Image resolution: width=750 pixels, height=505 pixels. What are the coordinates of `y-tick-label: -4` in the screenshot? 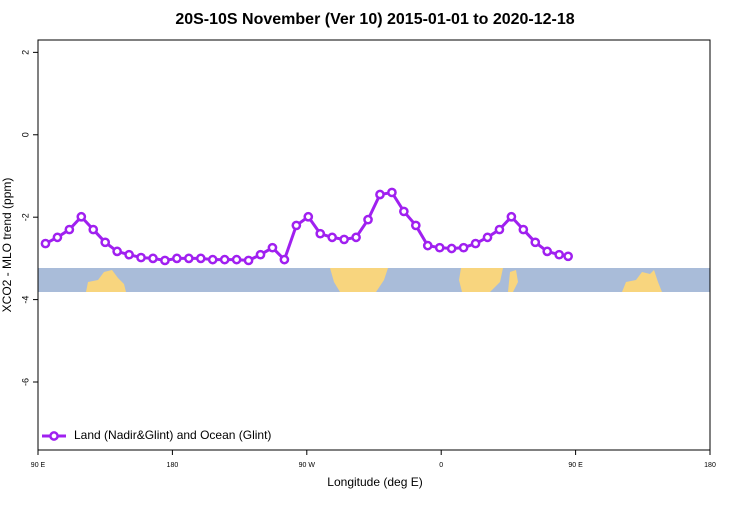 It's located at (25, 300).